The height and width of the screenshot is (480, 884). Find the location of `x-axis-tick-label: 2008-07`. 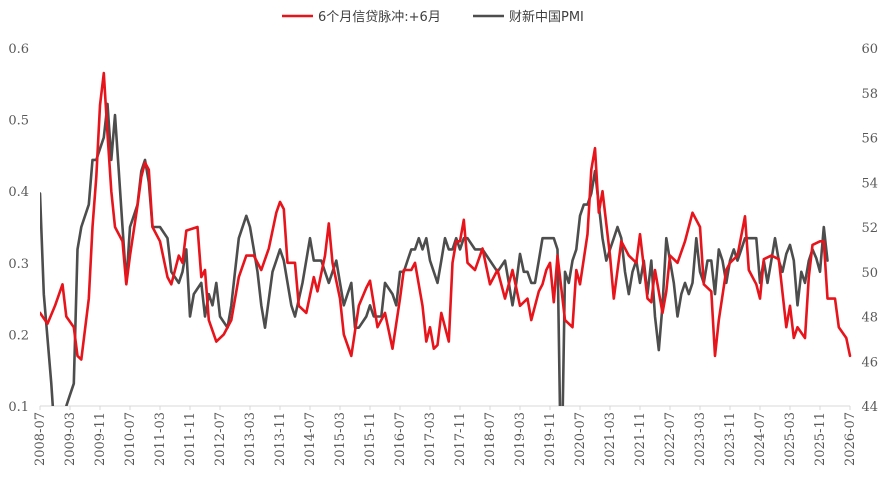

x-axis-tick-label: 2008-07 is located at coordinates (40, 439).